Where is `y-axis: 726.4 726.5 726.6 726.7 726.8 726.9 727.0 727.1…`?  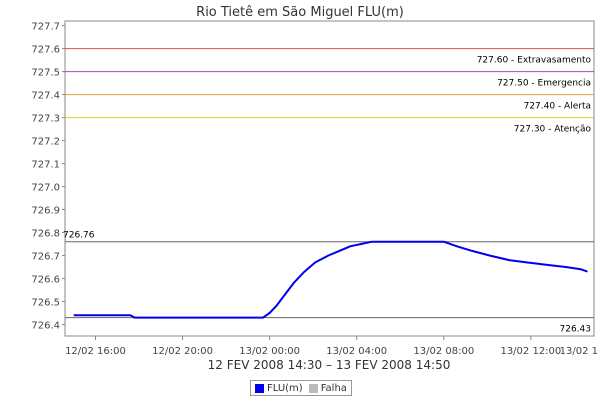 y-axis: 726.4 726.5 726.6 726.7 726.8 726.9 727.0 727.1… is located at coordinates (48, 177).